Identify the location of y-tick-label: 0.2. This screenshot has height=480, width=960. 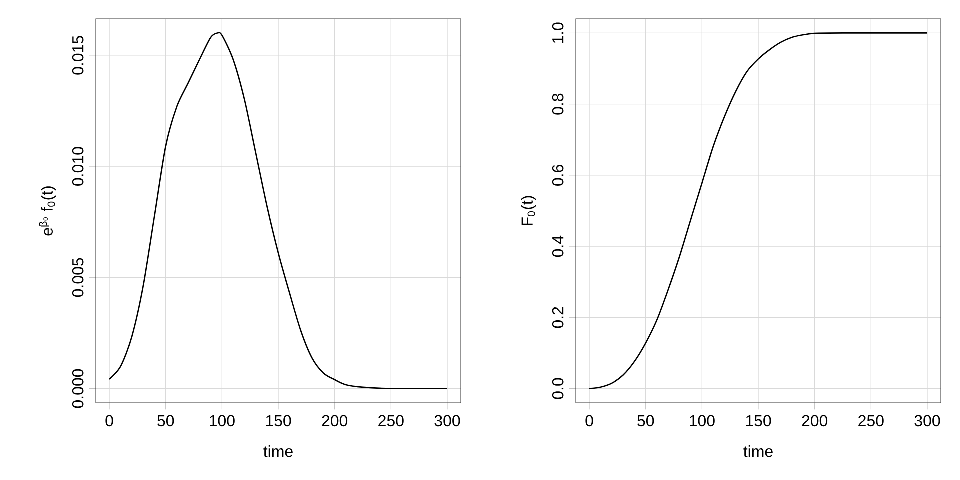
(558, 317).